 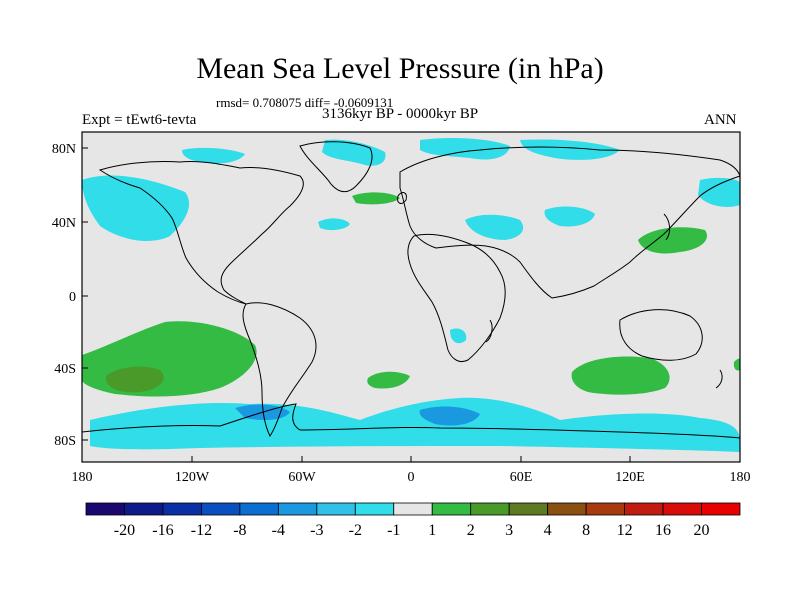 What do you see at coordinates (355, 530) in the screenshot?
I see `colorbar-label-6: -2` at bounding box center [355, 530].